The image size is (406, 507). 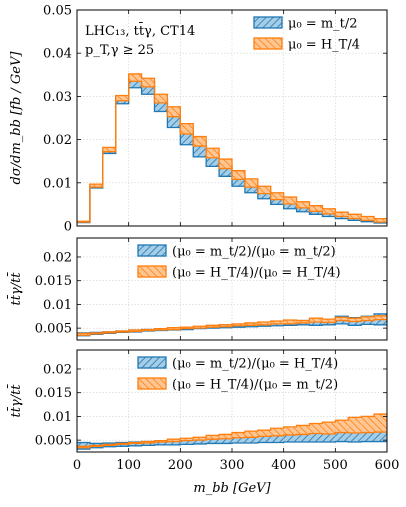 I want to click on series-lower-edge, so click(x=232, y=327).